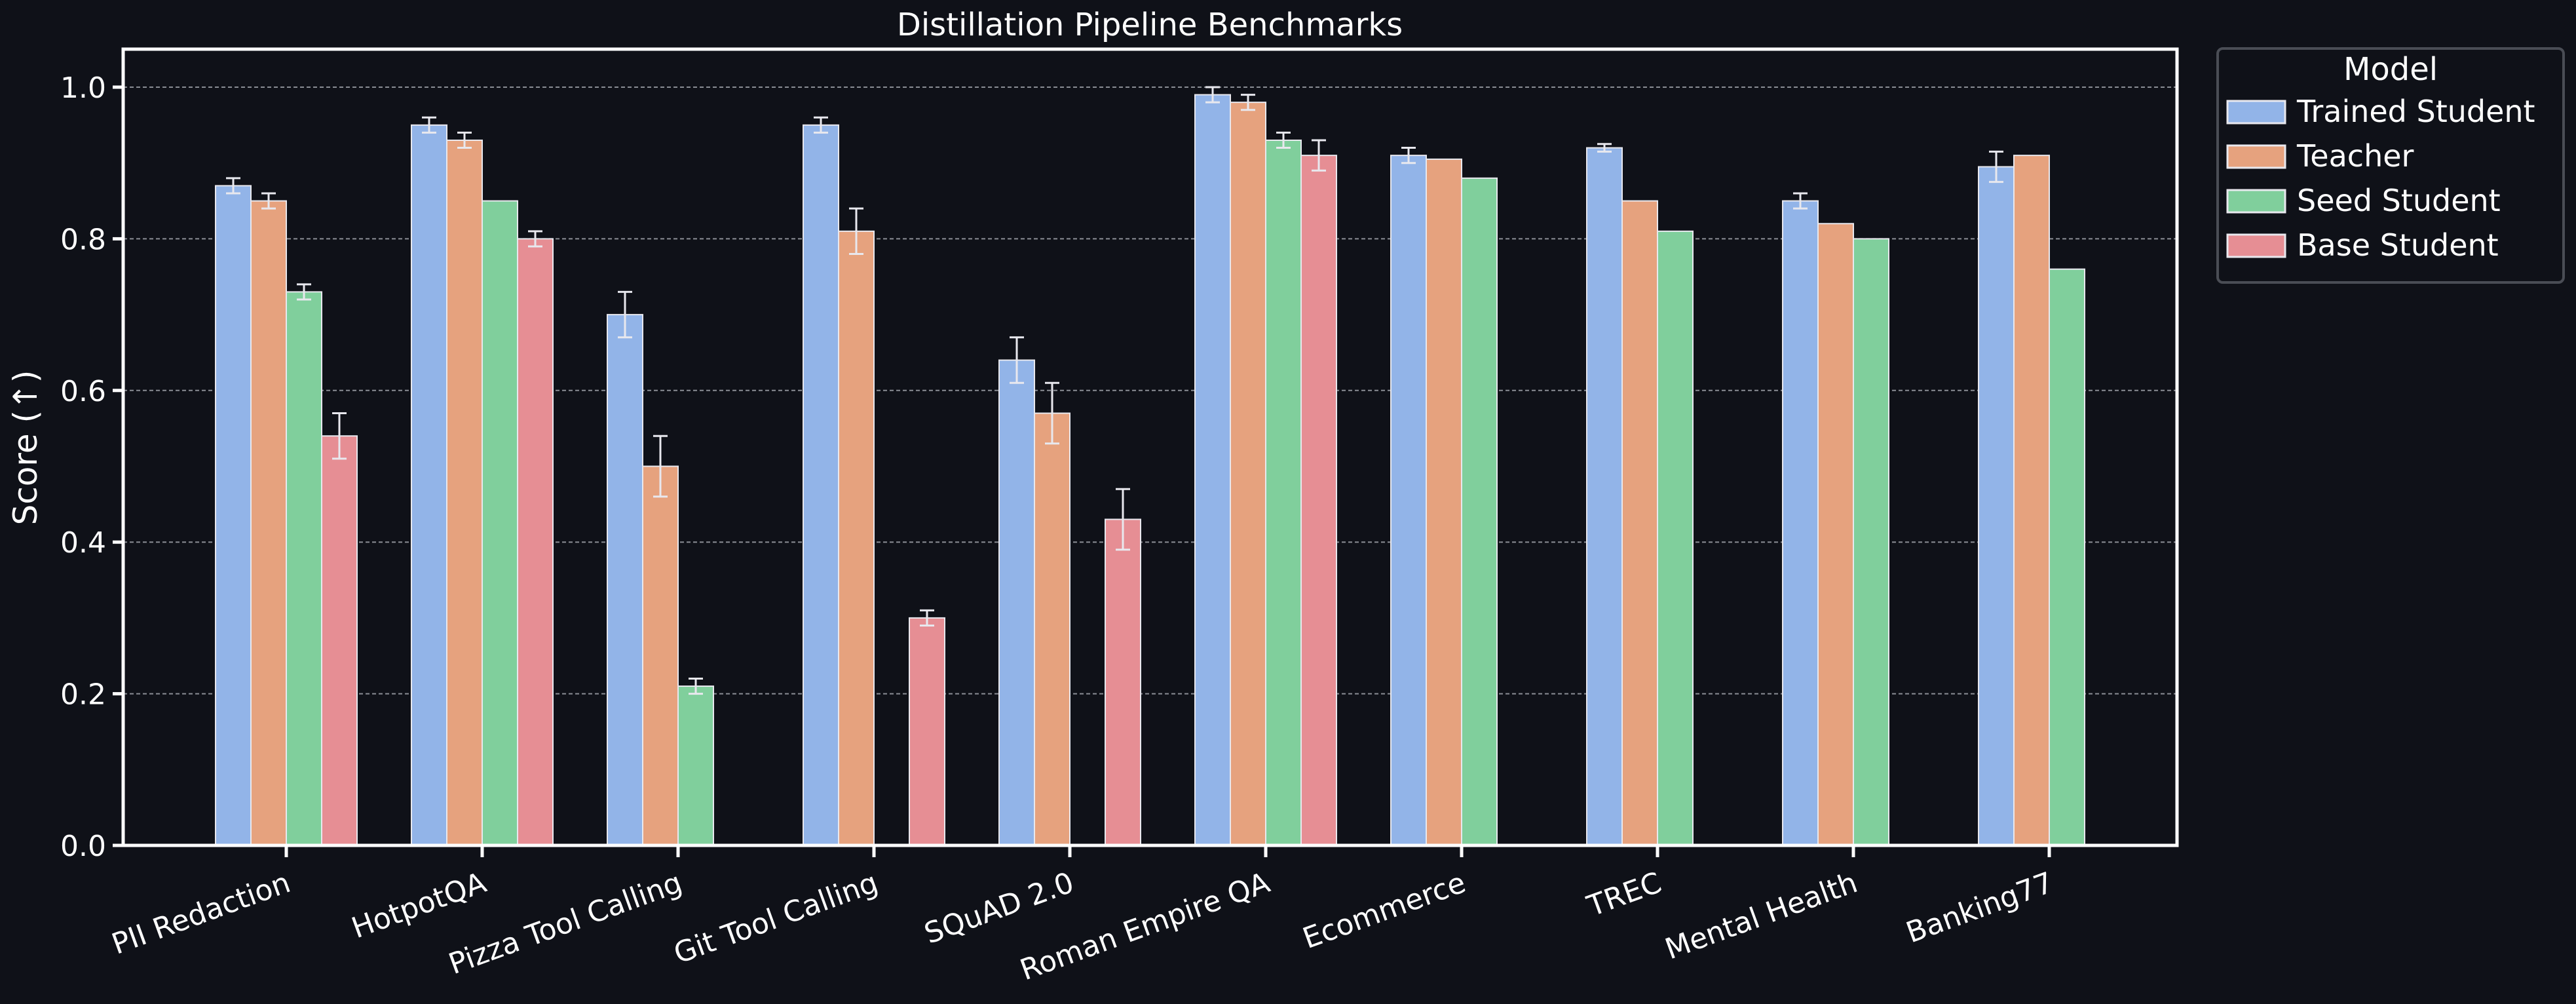 This screenshot has height=1004, width=2576. I want to click on legend-title: Model, so click(2391, 69).